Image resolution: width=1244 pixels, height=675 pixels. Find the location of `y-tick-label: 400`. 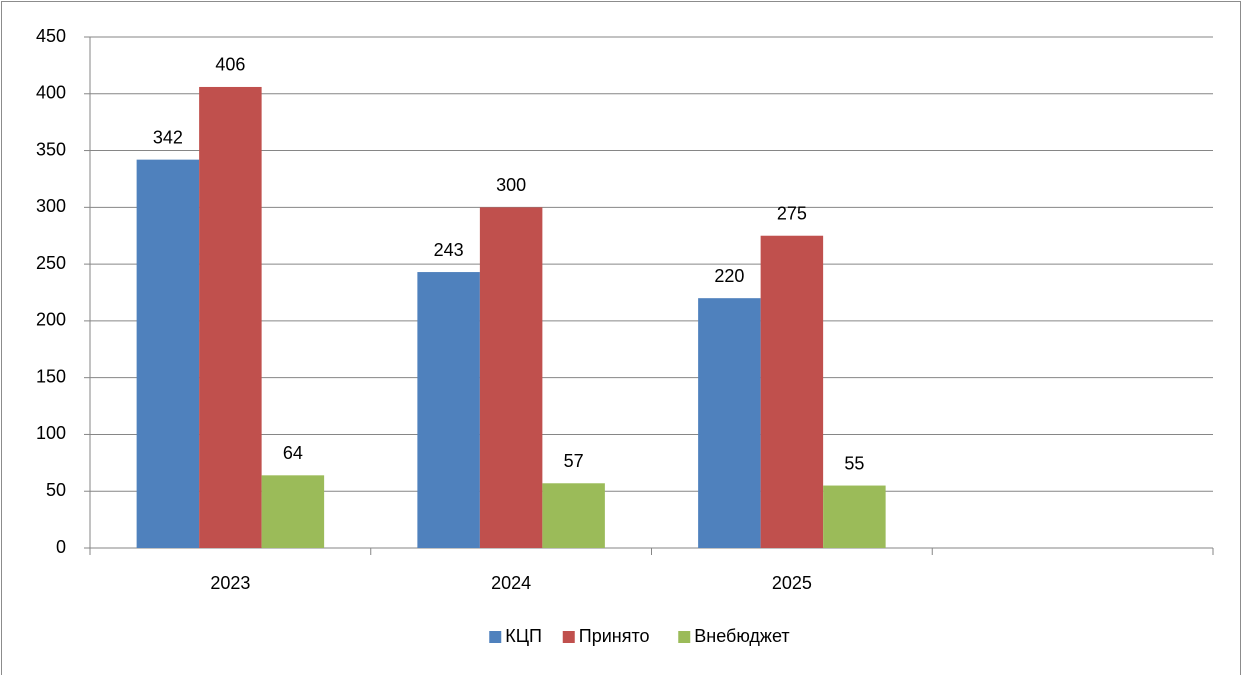

y-tick-label: 400 is located at coordinates (51, 93).